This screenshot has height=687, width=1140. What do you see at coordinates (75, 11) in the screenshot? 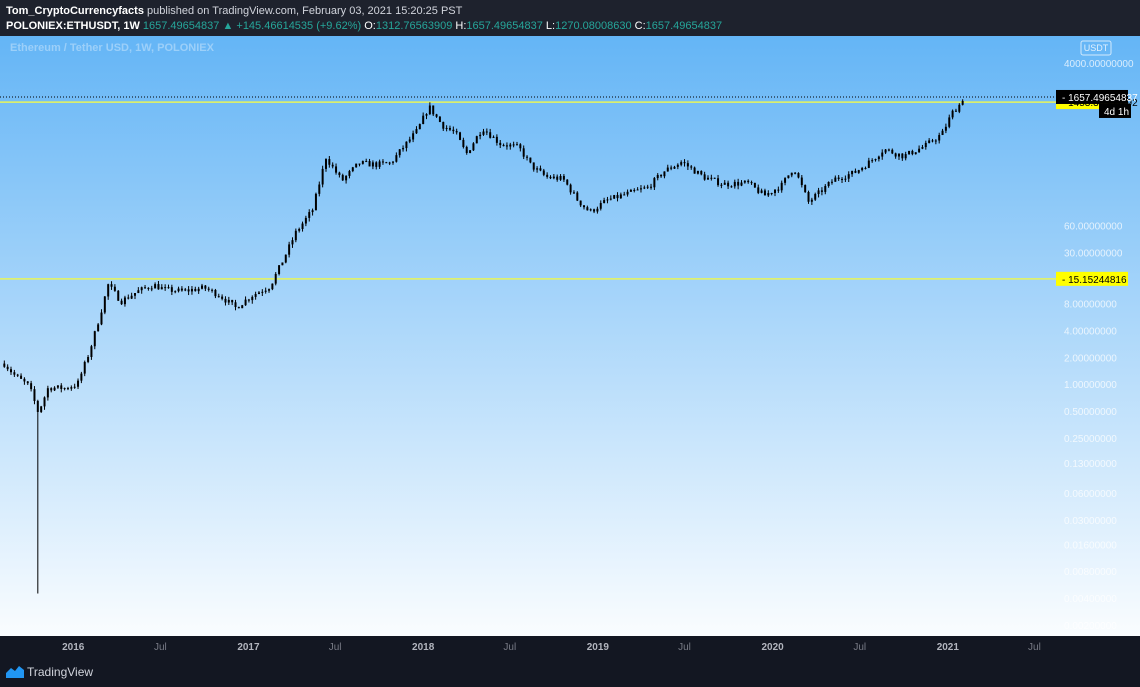
I see `author-name: Tom_CryptoCurrencyfacts` at bounding box center [75, 11].